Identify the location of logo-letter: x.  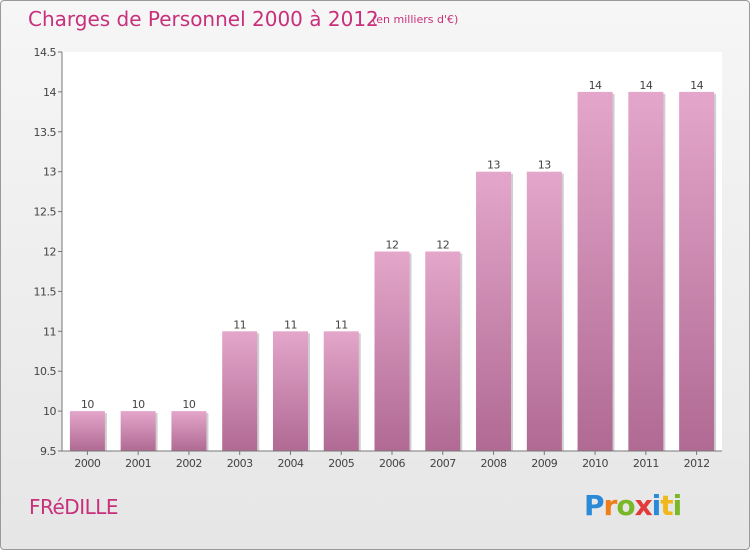
(643, 505).